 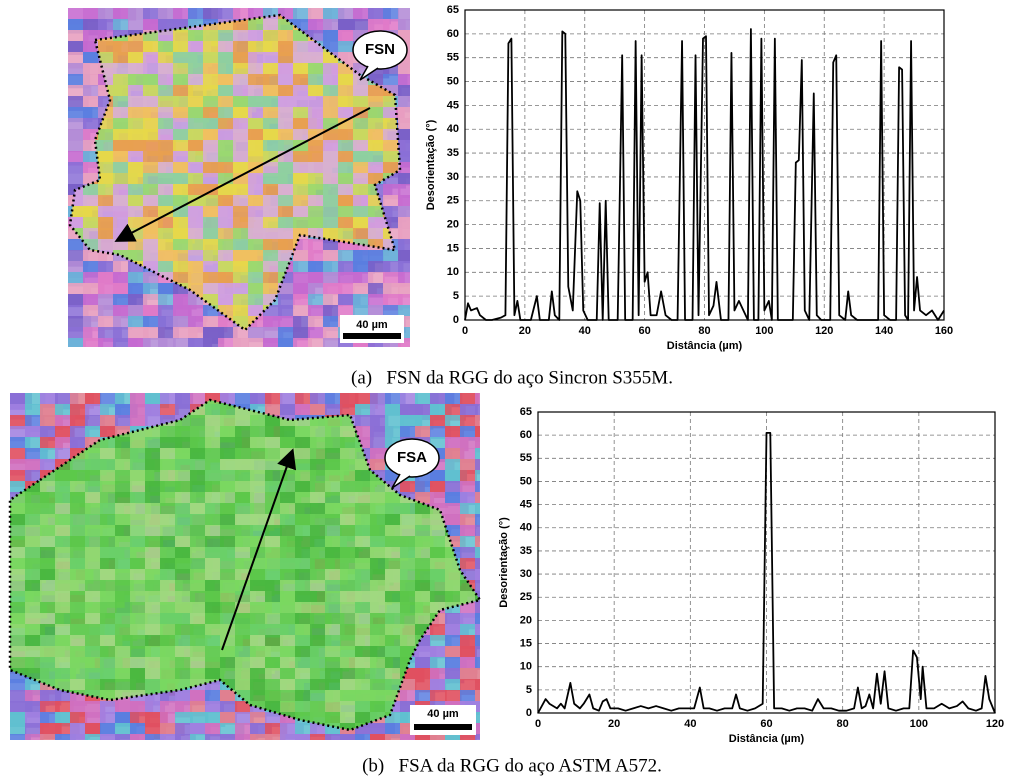 I want to click on x-tick-label: 60, so click(x=645, y=331).